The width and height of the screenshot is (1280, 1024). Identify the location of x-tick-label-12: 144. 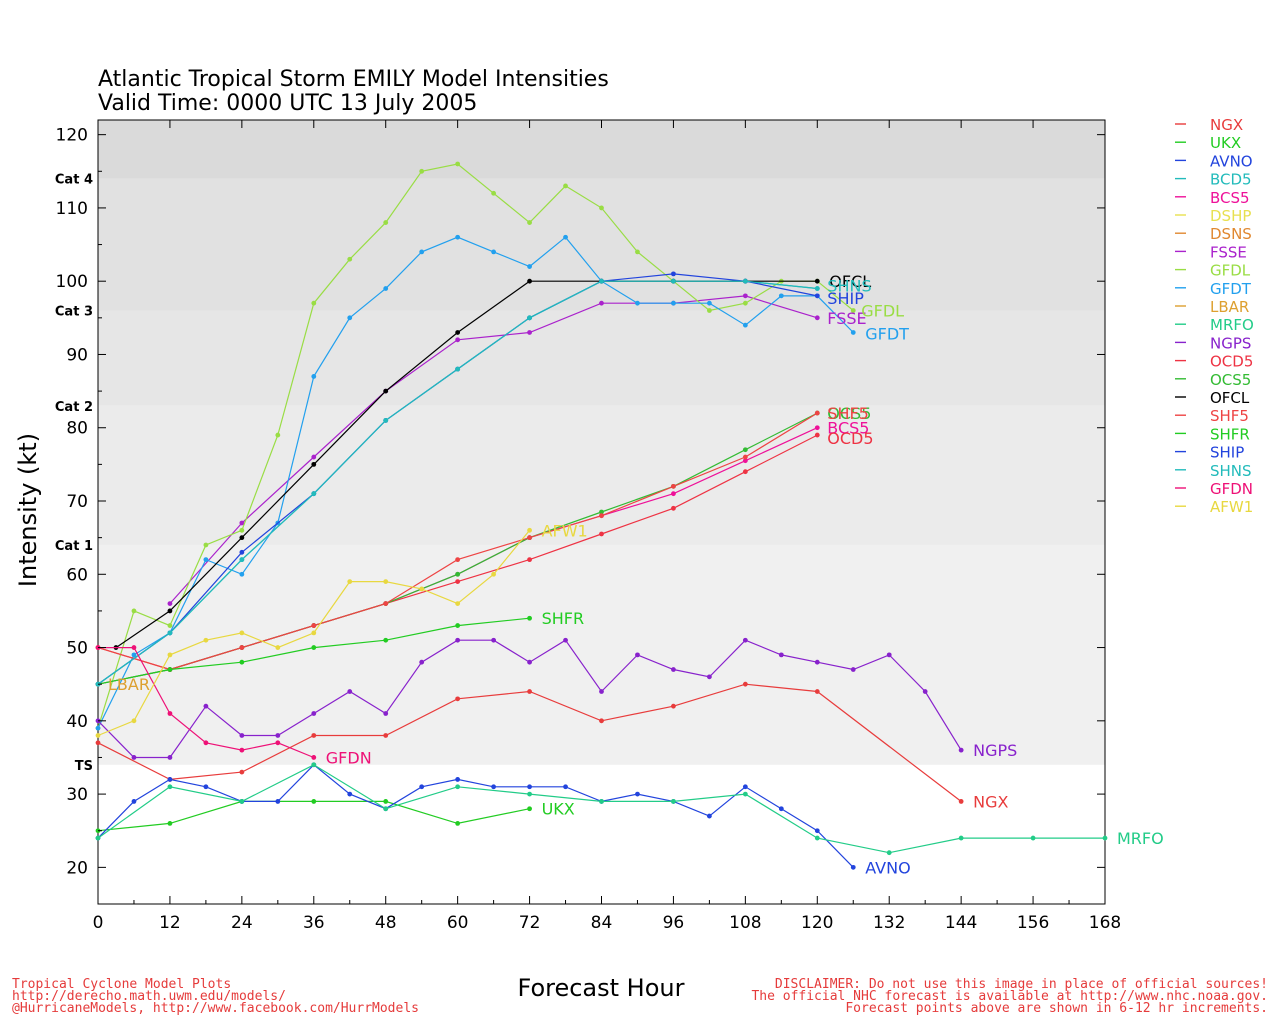
(961, 923).